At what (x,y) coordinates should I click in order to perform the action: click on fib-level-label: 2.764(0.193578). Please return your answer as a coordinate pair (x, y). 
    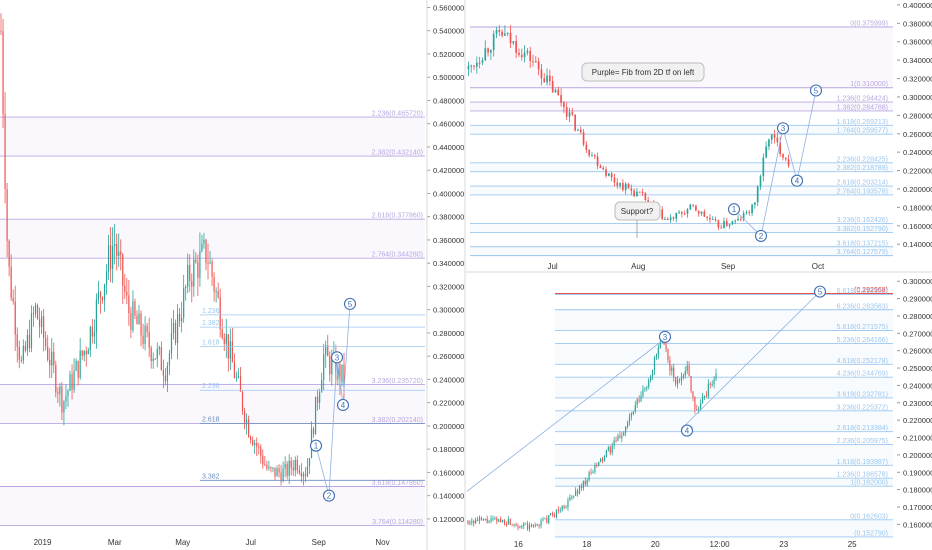
    Looking at the image, I should click on (862, 191).